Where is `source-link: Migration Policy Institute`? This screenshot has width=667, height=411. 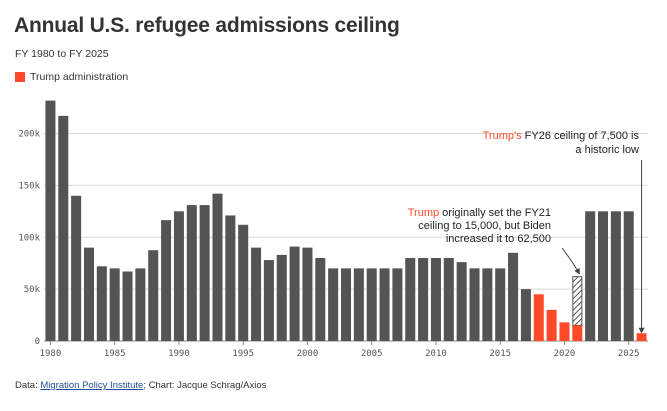 source-link: Migration Policy Institute is located at coordinates (92, 385).